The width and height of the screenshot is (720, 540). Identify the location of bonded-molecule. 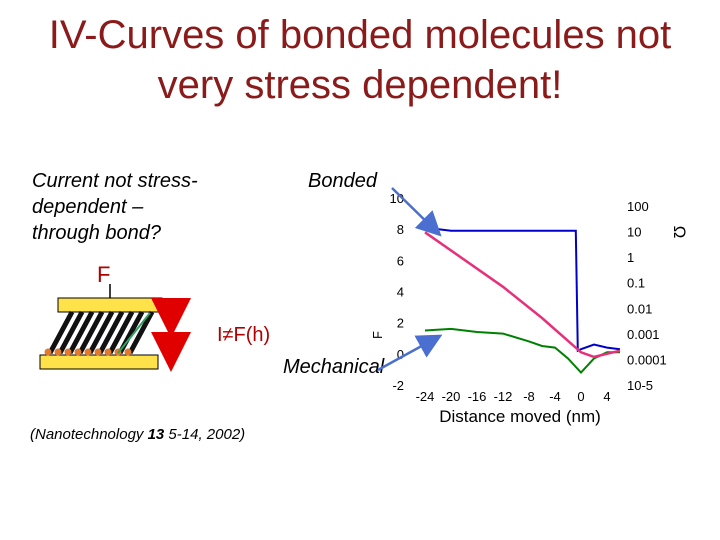
(134, 333).